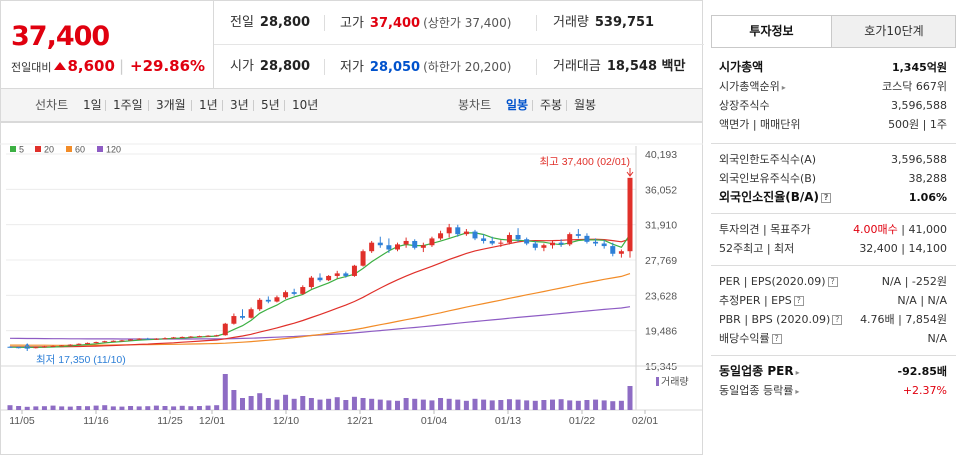  I want to click on tab-period-1y: 1년, so click(208, 105).